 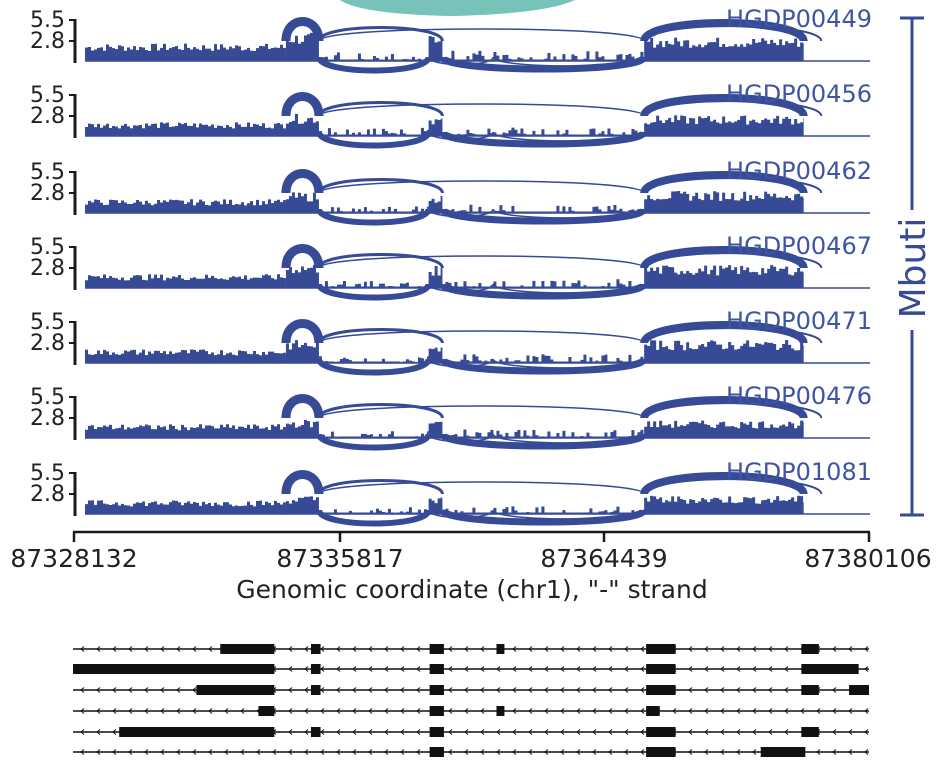 I want to click on sample-label: HGDP00471, so click(x=799, y=321).